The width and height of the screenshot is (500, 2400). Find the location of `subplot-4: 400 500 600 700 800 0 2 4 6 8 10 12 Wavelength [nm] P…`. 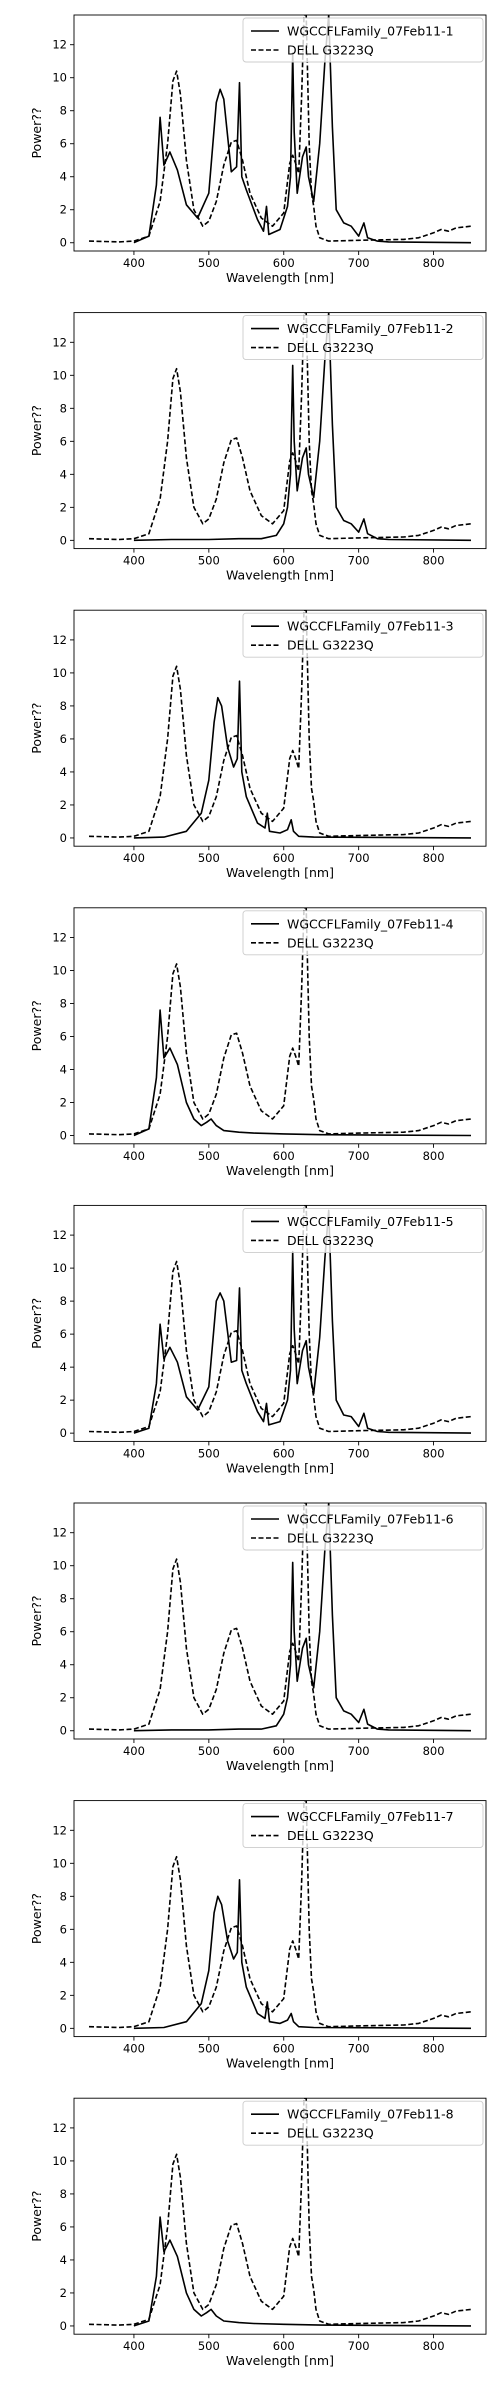

subplot-4: 400 500 600 700 800 0 2 4 6 8 10 12 Wavelength [nm] P… is located at coordinates (258, 1042).